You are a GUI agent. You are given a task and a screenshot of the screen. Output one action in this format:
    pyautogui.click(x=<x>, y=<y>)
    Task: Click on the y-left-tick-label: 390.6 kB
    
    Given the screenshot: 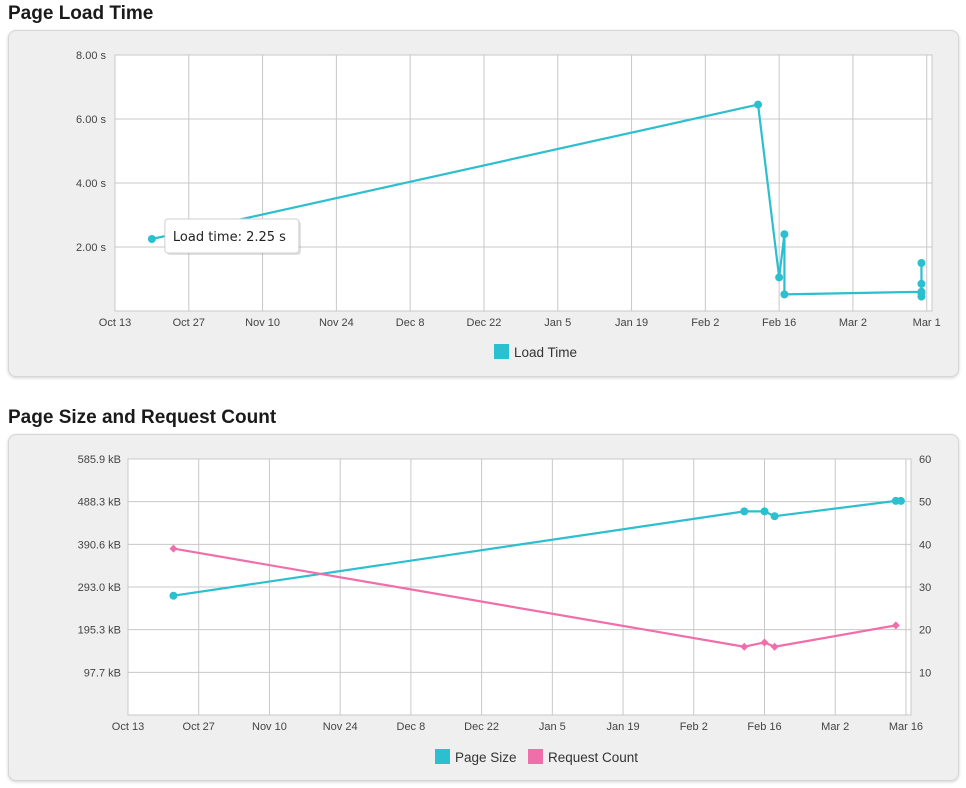 What is the action you would take?
    pyautogui.click(x=99, y=545)
    